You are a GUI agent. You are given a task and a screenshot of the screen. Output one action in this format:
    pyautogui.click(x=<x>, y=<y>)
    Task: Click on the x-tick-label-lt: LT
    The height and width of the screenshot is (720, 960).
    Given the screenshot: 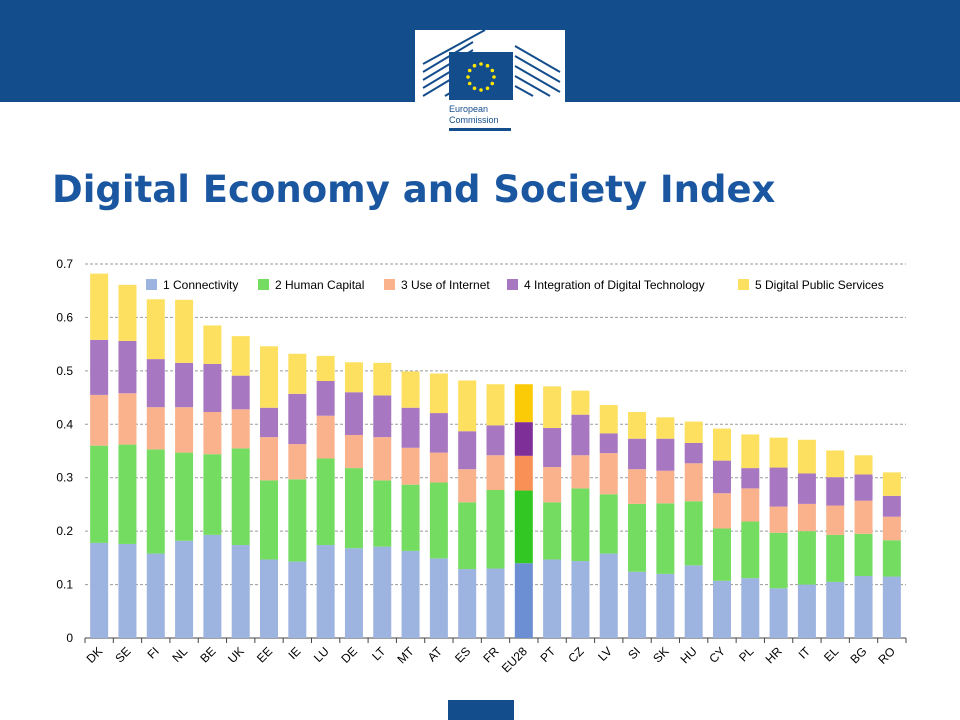 What is the action you would take?
    pyautogui.click(x=379, y=654)
    